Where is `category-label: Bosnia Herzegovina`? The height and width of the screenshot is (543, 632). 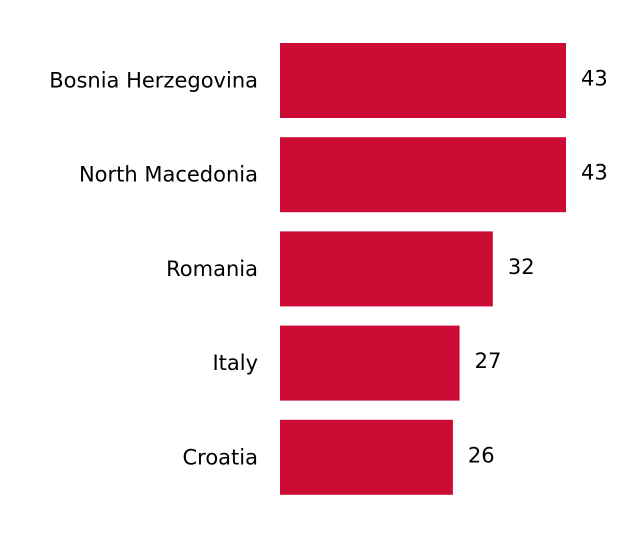
category-label: Bosnia Herzegovina is located at coordinates (153, 81).